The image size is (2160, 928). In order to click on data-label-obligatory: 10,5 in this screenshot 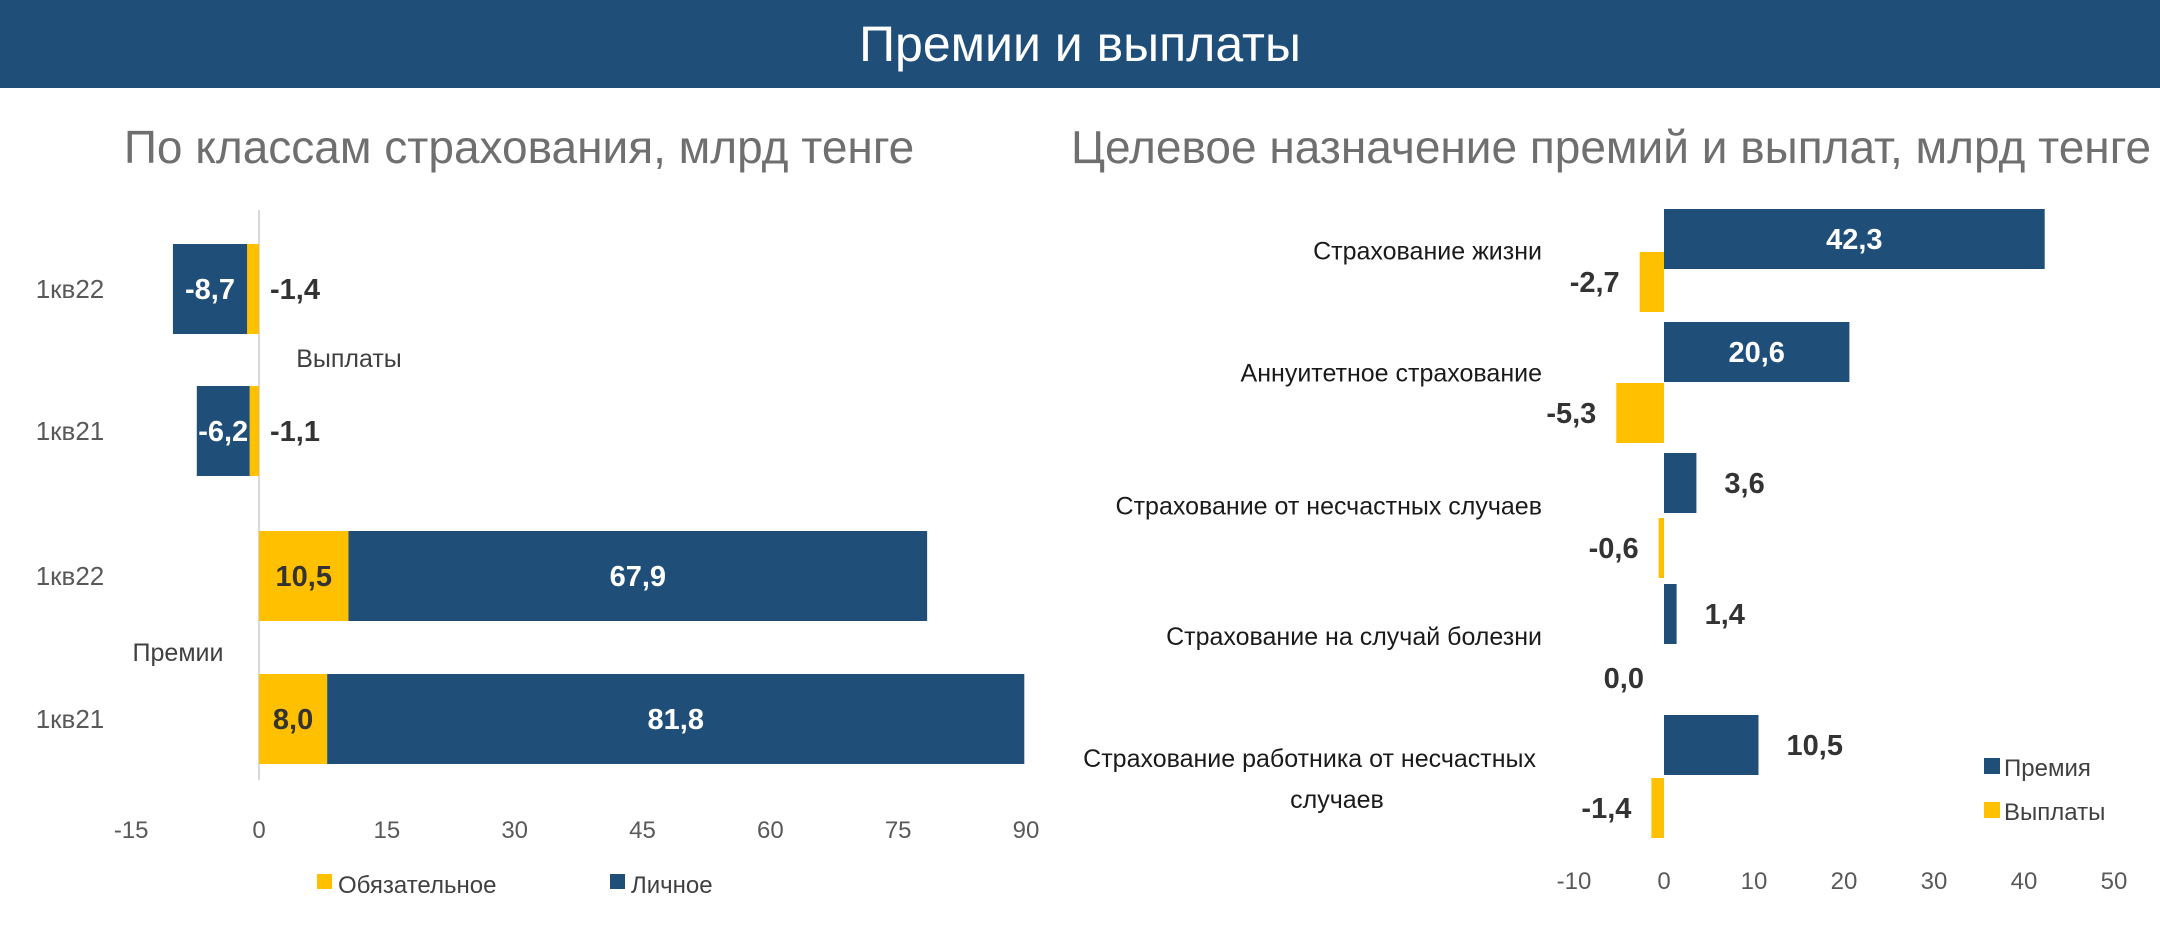, I will do `click(304, 577)`.